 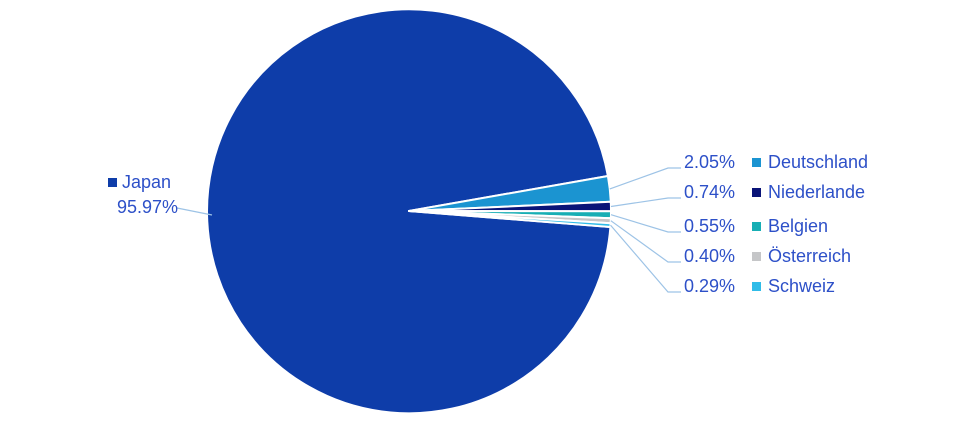 I want to click on leader-line-belgien, so click(x=645, y=223).